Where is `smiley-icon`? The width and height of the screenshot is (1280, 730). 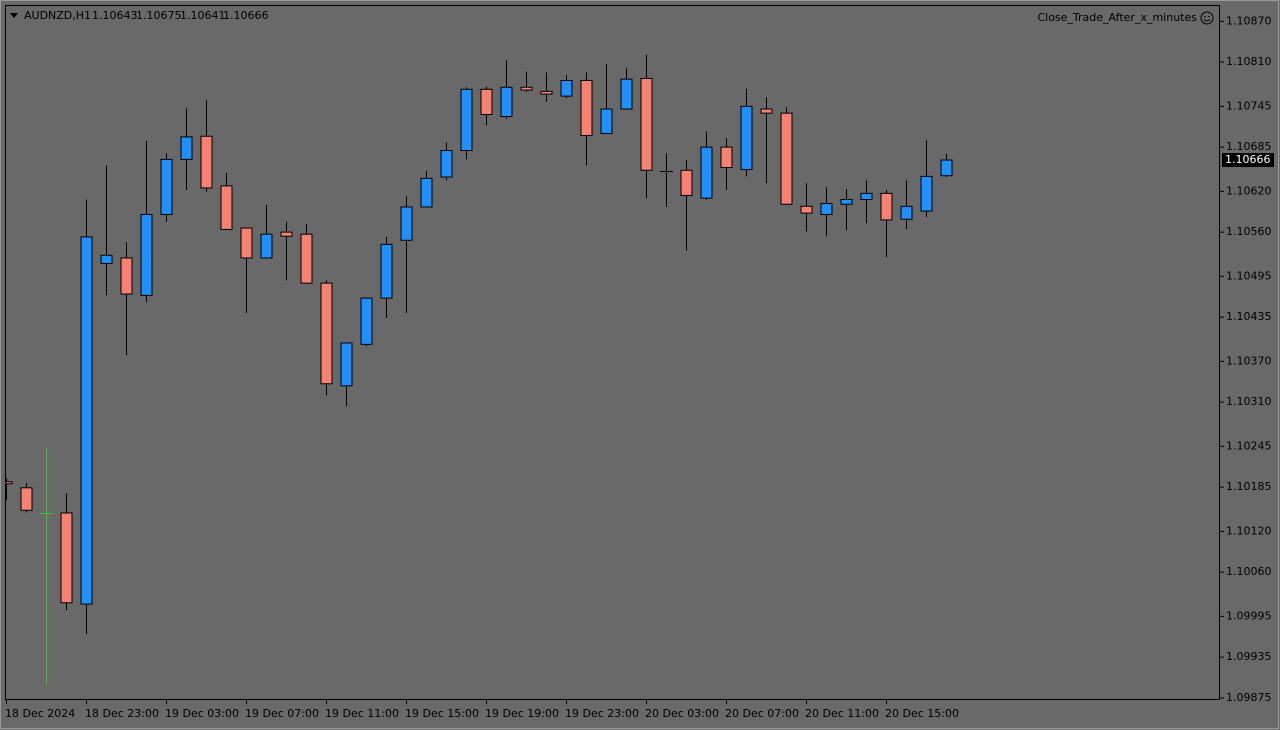 smiley-icon is located at coordinates (1207, 18).